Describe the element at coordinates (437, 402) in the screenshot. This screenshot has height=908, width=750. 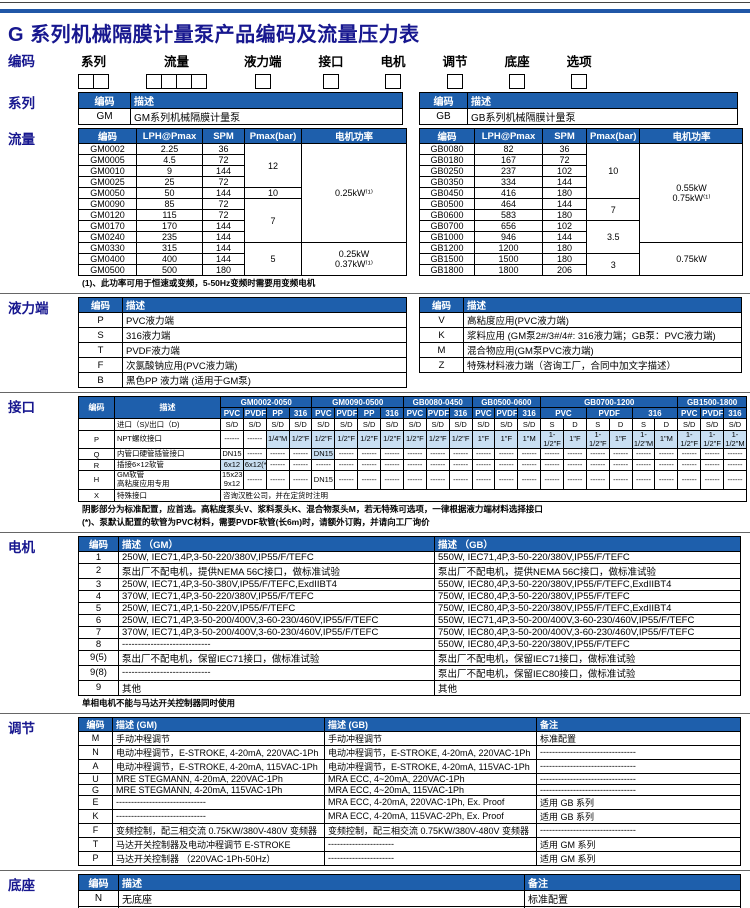
I see `group-header-cell: GB0080-0450` at that location.